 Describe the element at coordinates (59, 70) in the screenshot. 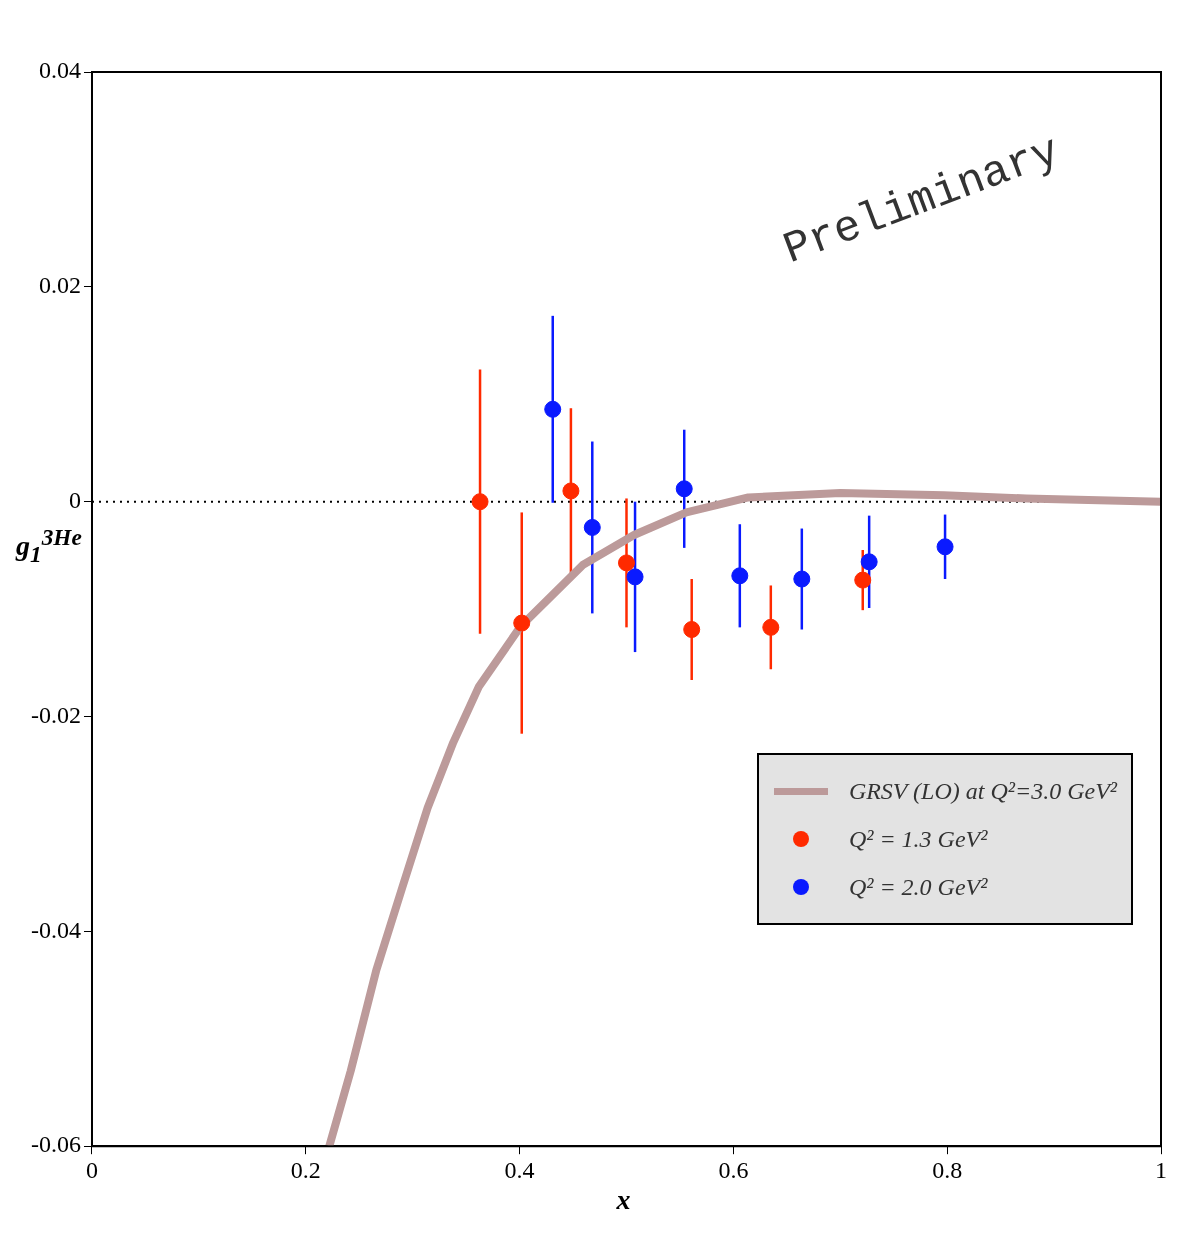

I see `y-tick-label: 0.04` at that location.